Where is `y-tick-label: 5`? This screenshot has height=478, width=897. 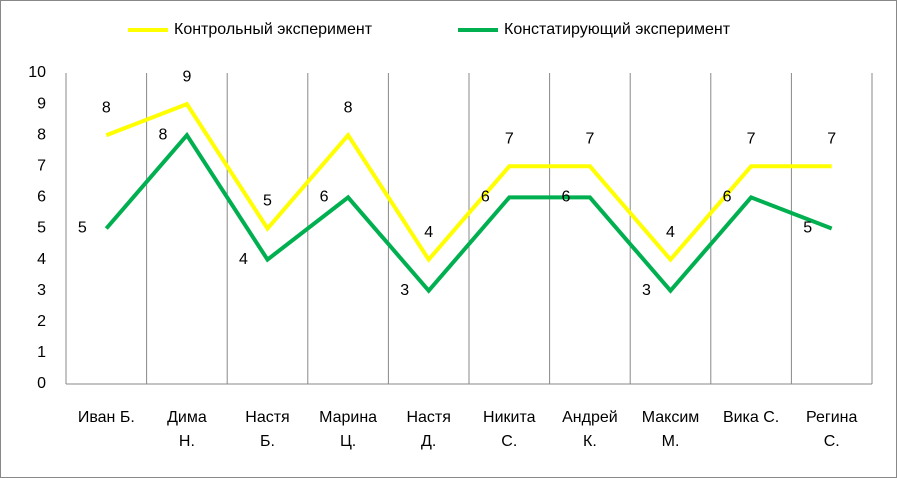
y-tick-label: 5 is located at coordinates (41, 228).